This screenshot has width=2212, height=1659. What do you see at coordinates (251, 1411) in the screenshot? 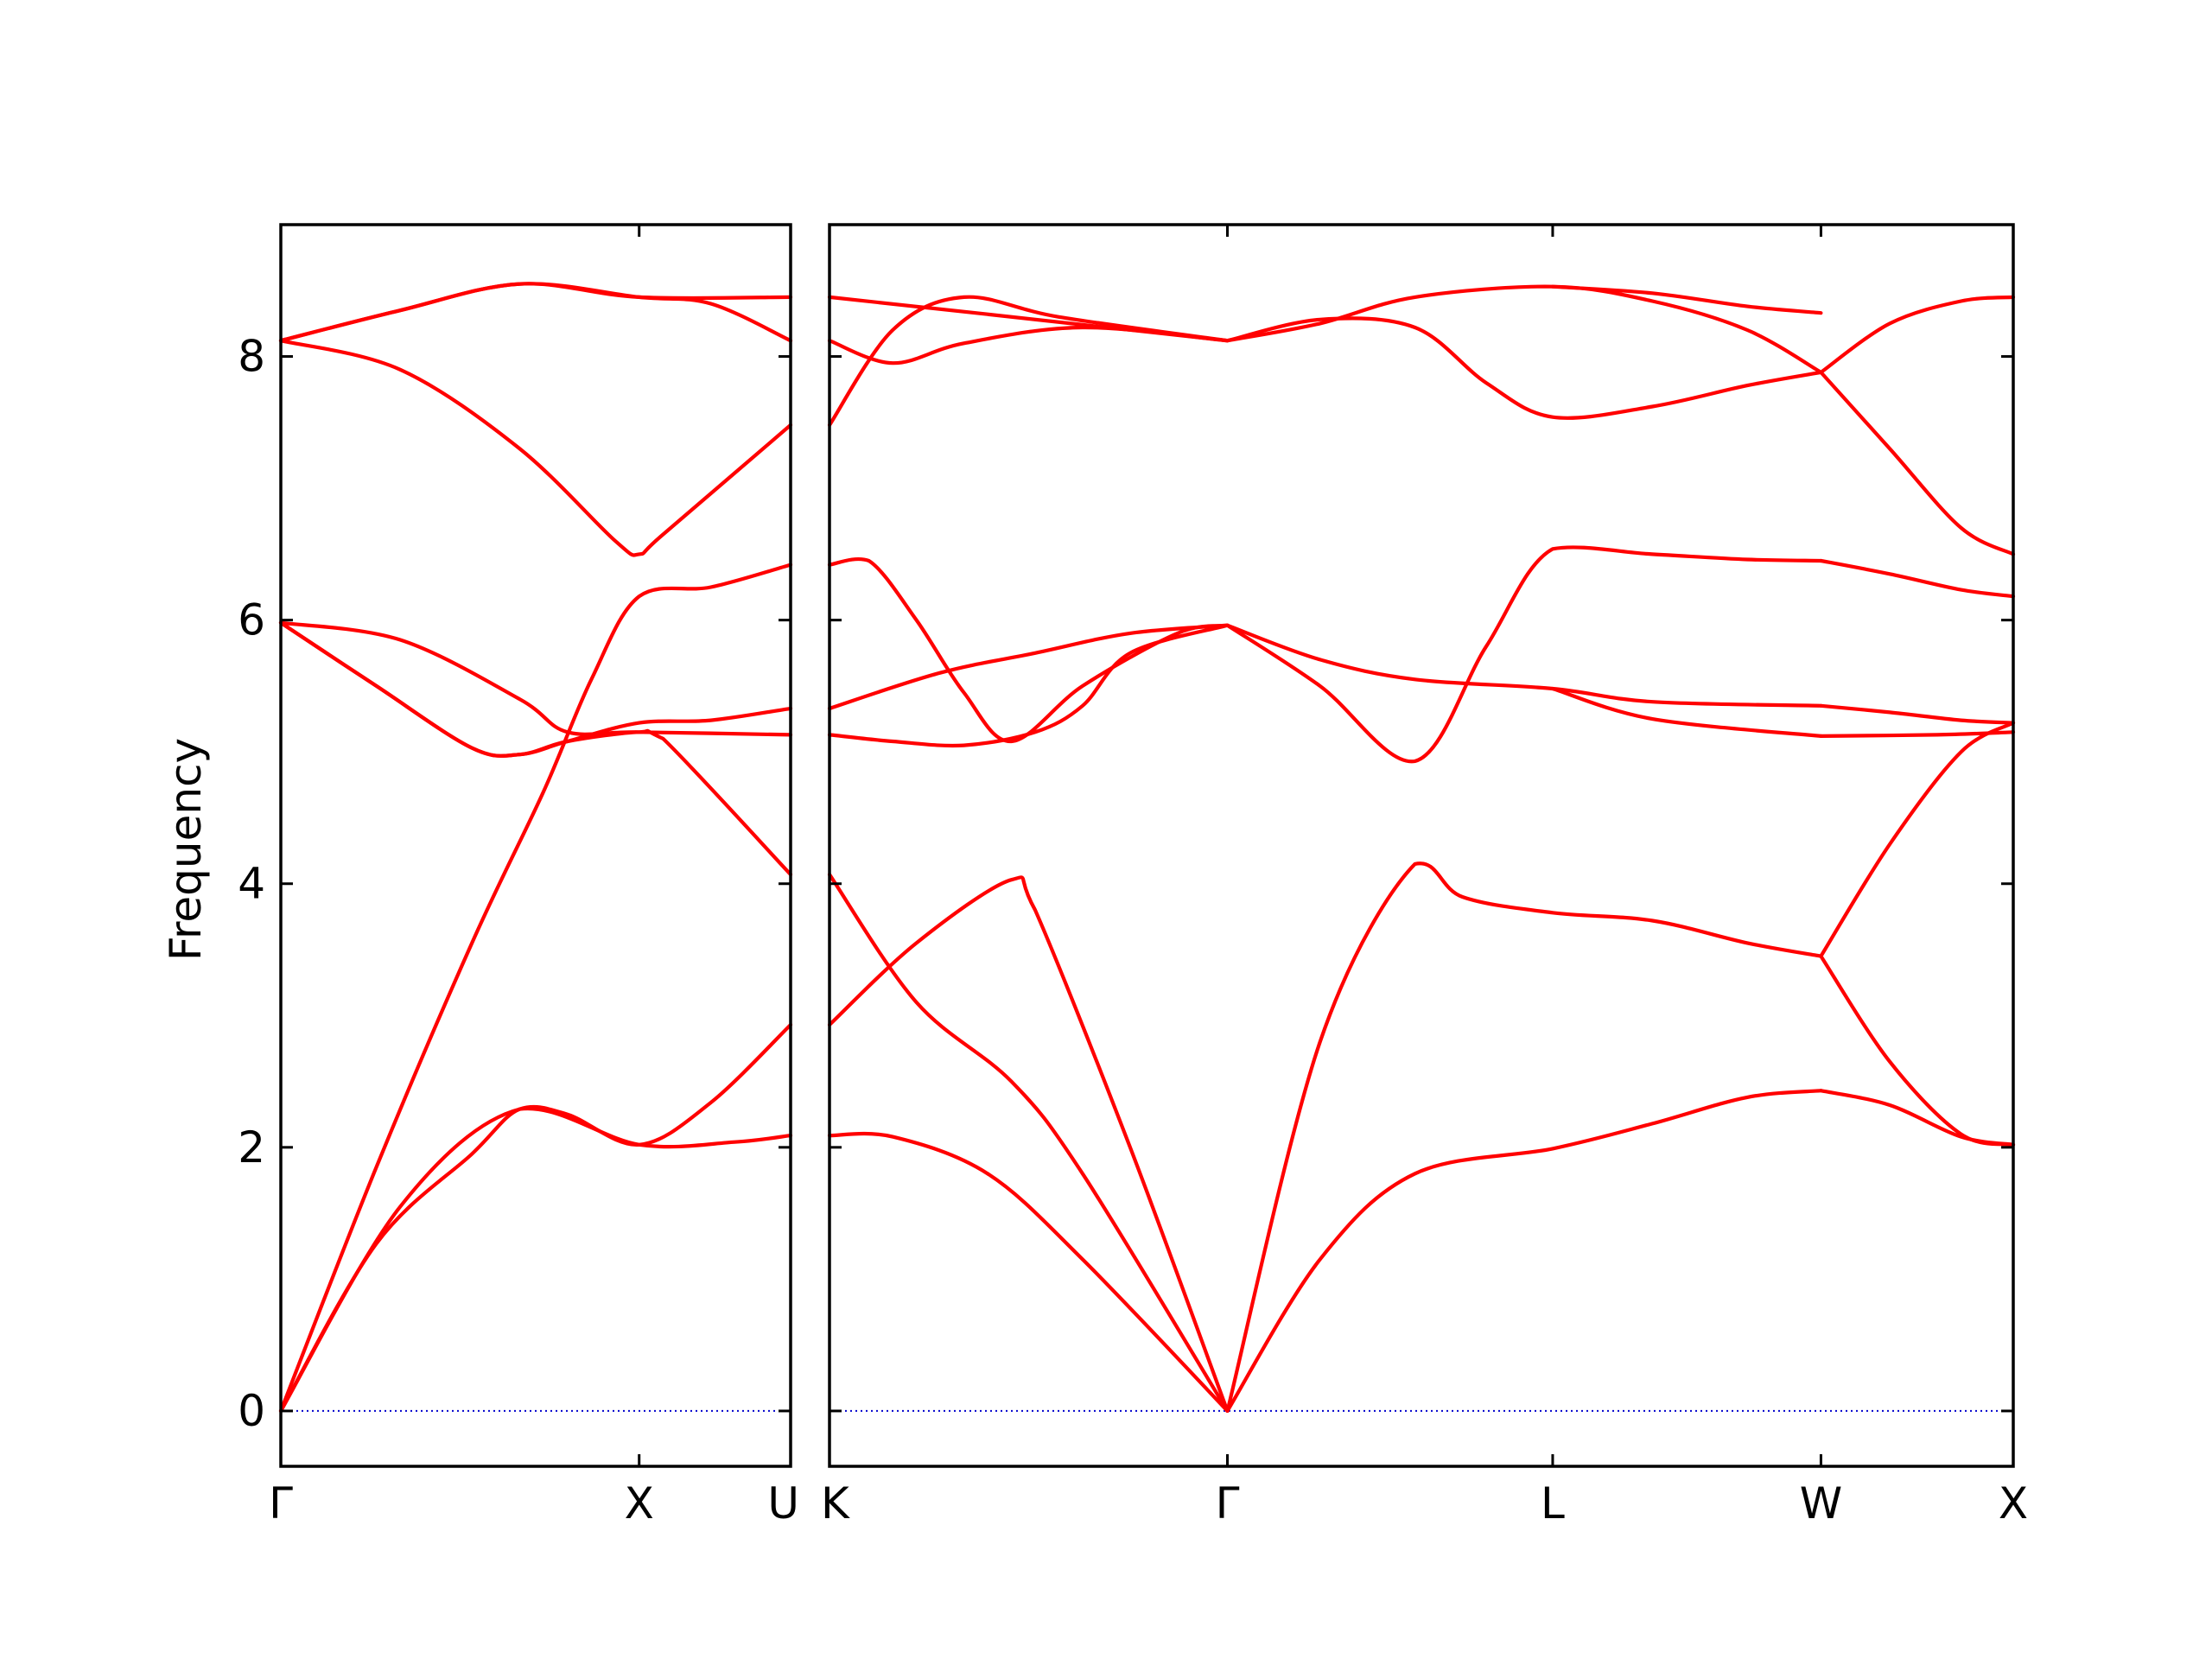
I see `y-tick-label: 0` at bounding box center [251, 1411].